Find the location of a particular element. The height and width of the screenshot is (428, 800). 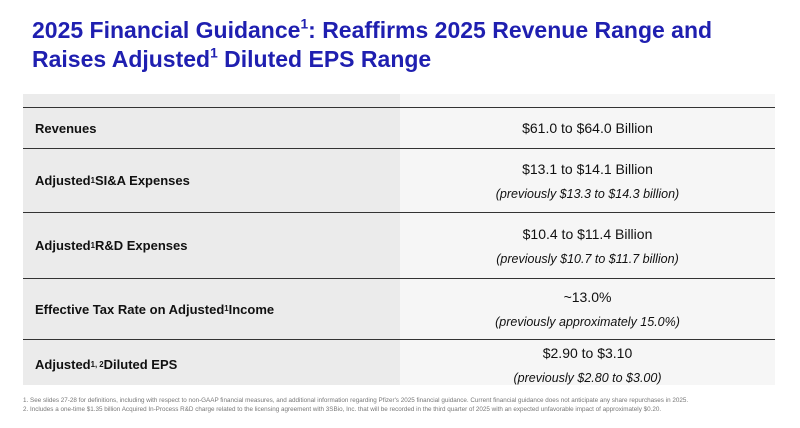

title-text: Raises Adjusted is located at coordinates (121, 59).